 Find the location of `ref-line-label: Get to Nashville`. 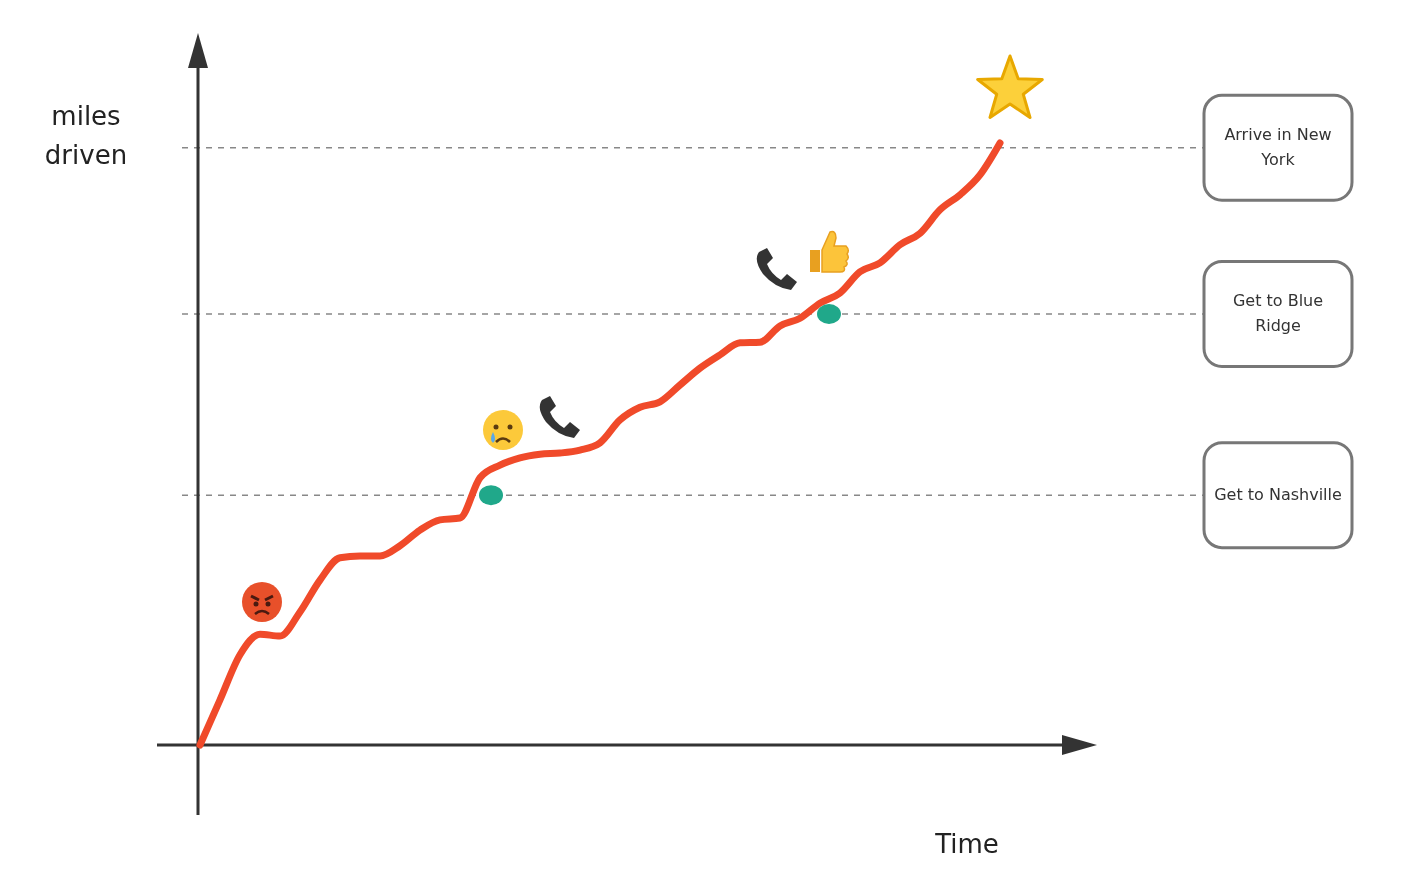

ref-line-label: Get to Nashville is located at coordinates (1278, 494).